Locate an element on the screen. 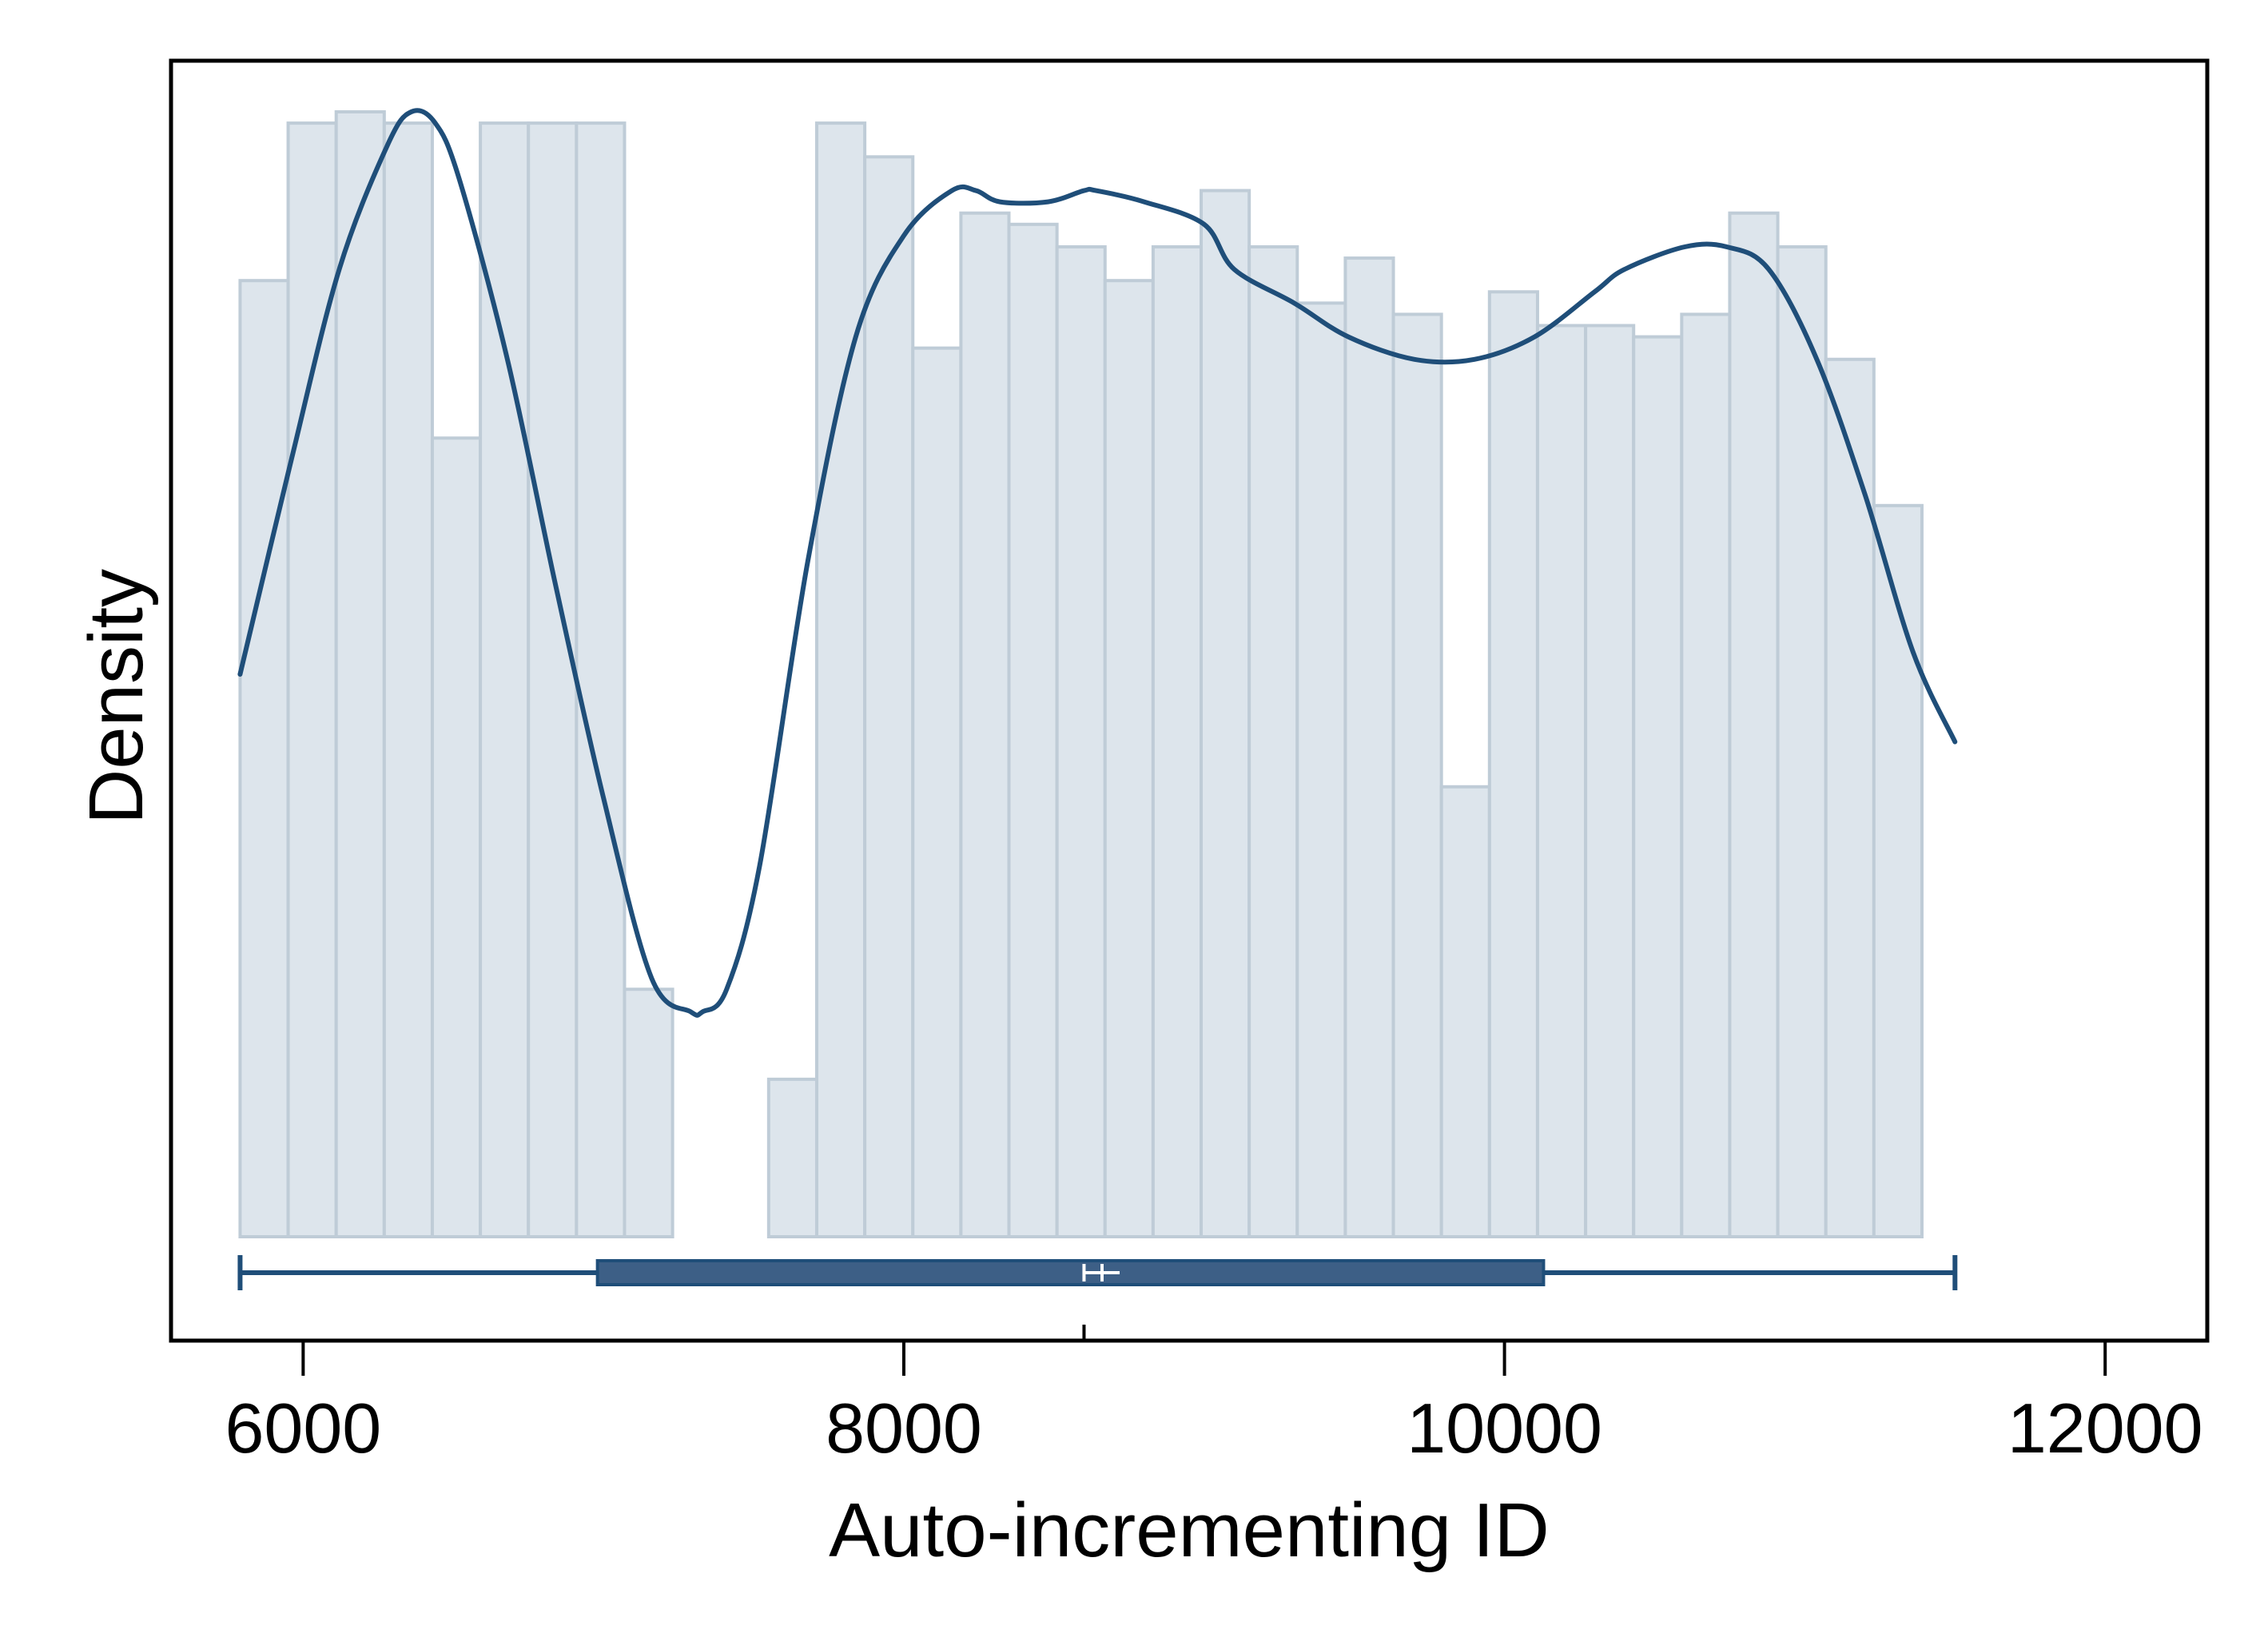 Image resolution: width=2268 pixels, height=1649 pixels. x-axis-ticks: 6000 8000 10000 12000 is located at coordinates (1214, 1404).